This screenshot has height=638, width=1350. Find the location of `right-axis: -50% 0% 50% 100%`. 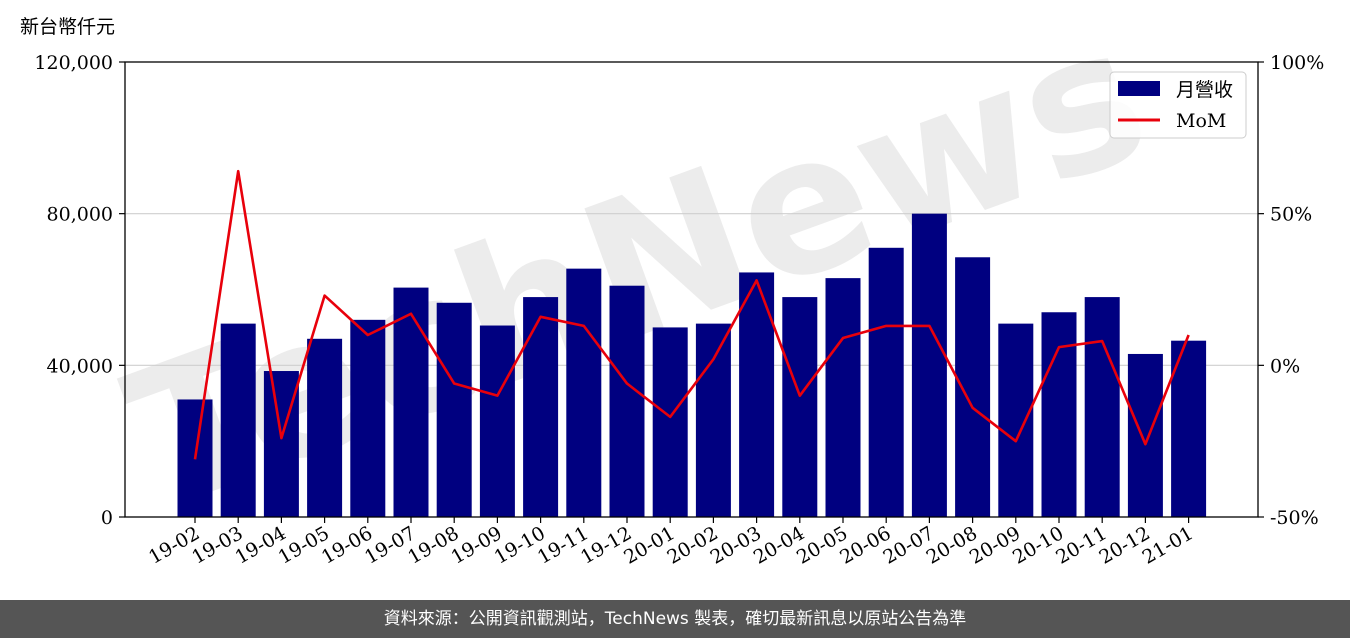

right-axis: -50% 0% 50% 100% is located at coordinates (1291, 290).